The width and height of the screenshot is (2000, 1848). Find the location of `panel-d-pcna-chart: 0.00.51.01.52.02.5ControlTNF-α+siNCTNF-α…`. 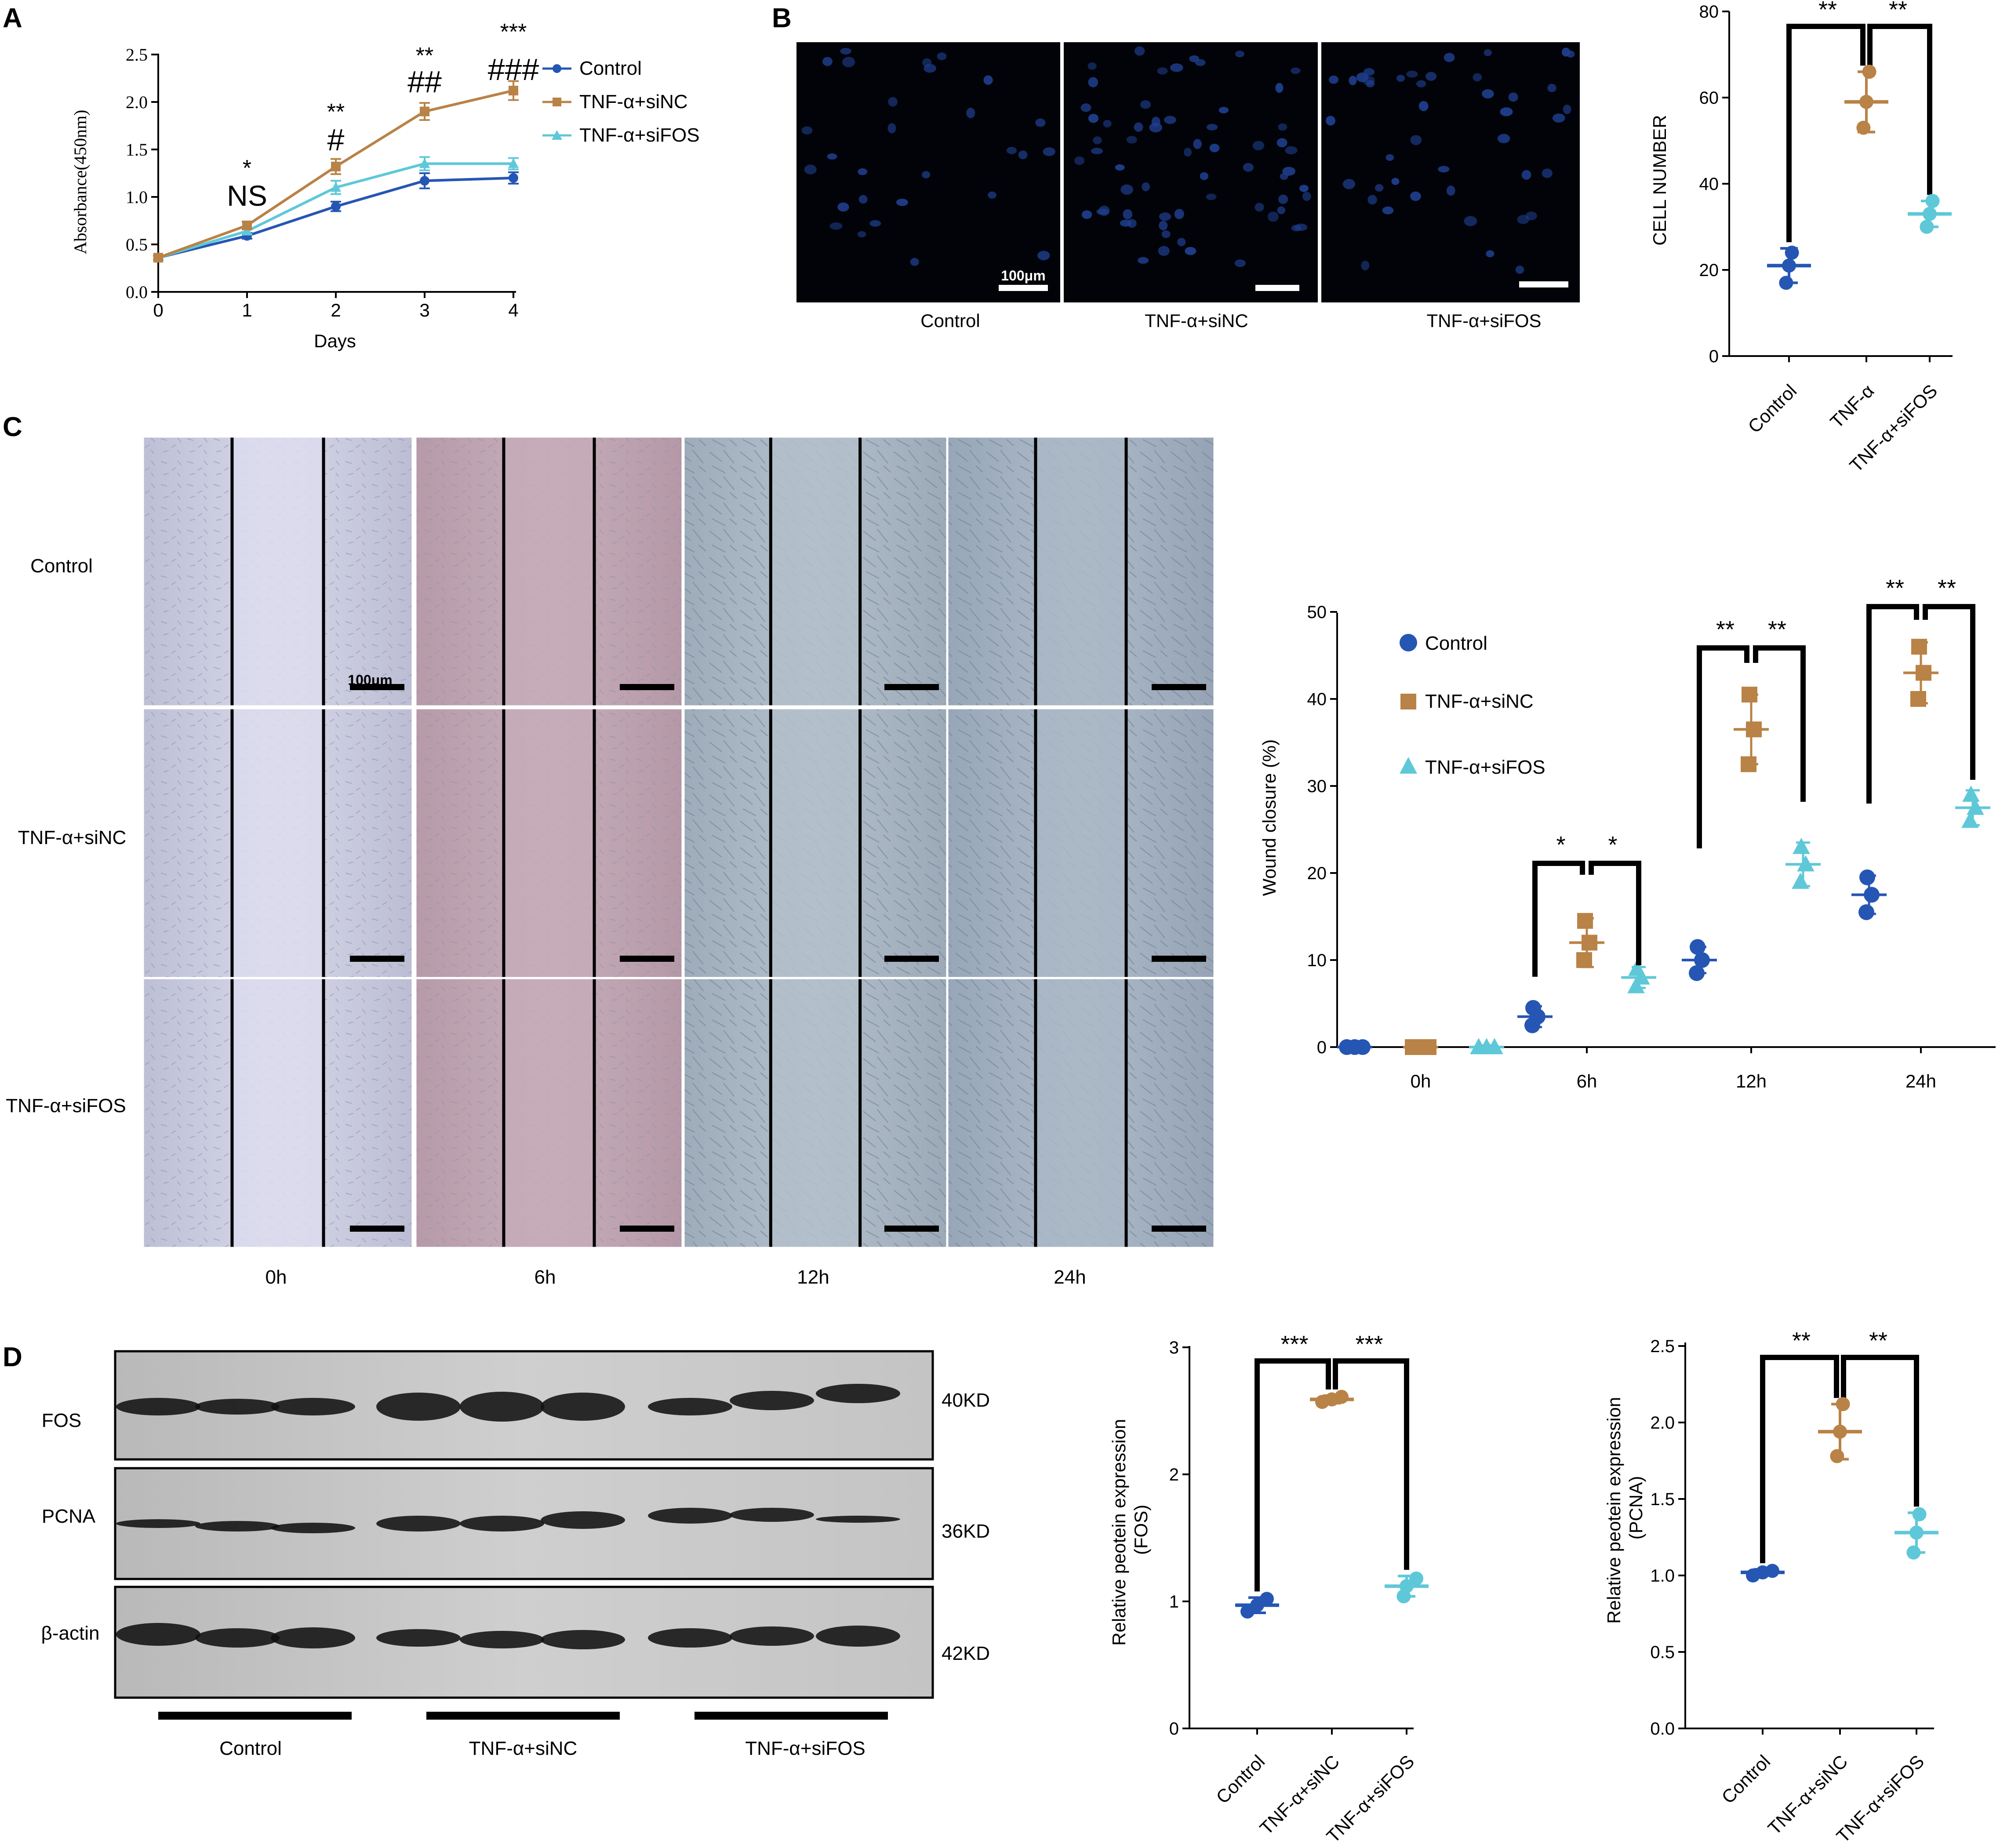

panel-d-pcna-chart: 0.00.51.01.52.02.5ControlTNF-α+siNCTNF-α… is located at coordinates (1771, 1587).